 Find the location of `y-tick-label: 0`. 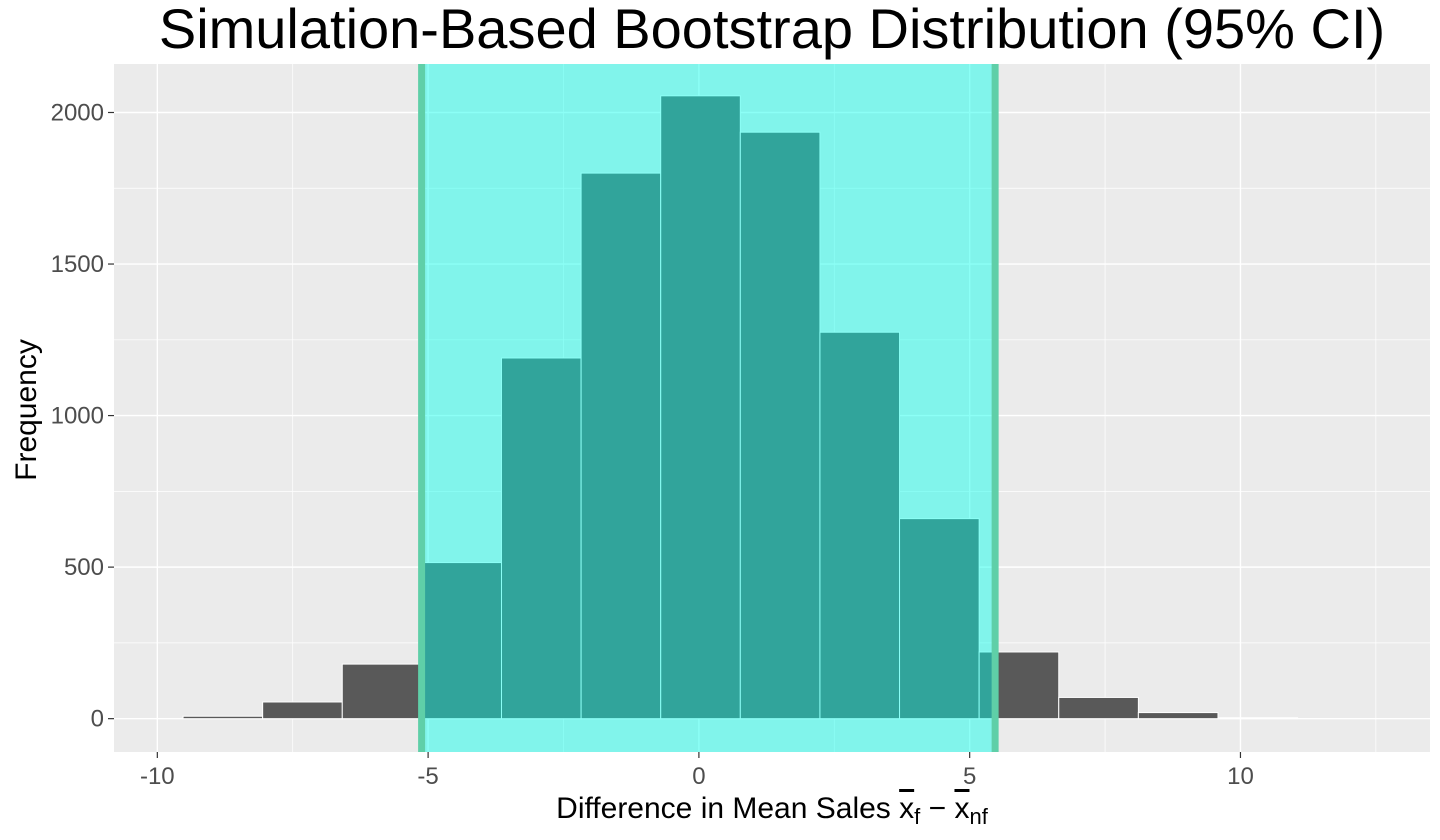

y-tick-label: 0 is located at coordinates (97, 719).